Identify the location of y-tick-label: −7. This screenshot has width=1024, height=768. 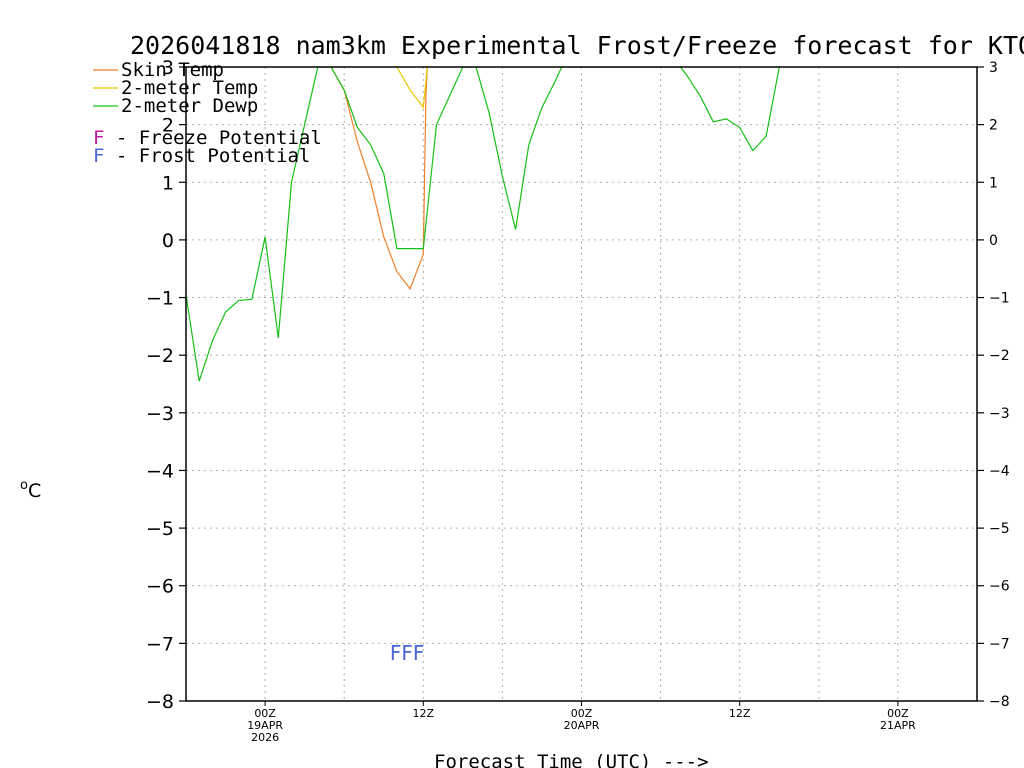
(160, 644).